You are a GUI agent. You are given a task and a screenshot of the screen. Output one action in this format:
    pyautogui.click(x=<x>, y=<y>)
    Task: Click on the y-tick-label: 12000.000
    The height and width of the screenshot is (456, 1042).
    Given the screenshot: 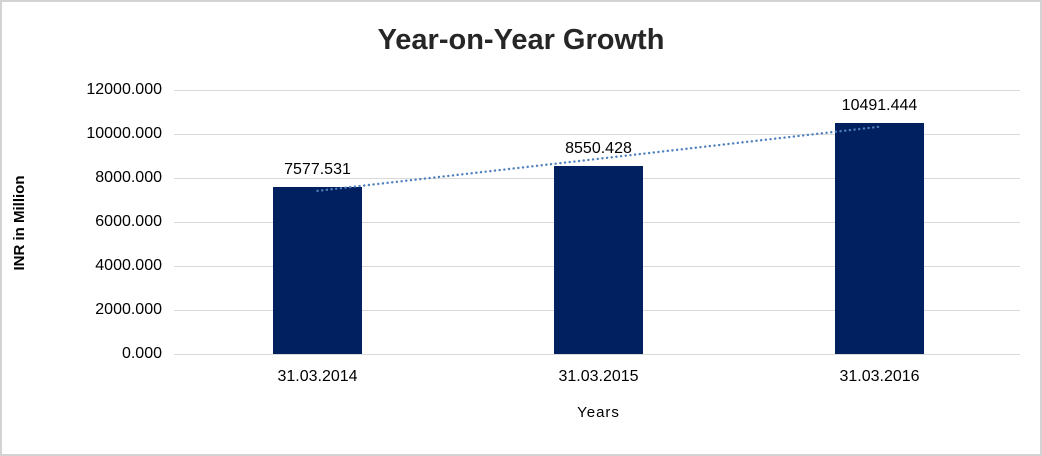 What is the action you would take?
    pyautogui.click(x=124, y=89)
    